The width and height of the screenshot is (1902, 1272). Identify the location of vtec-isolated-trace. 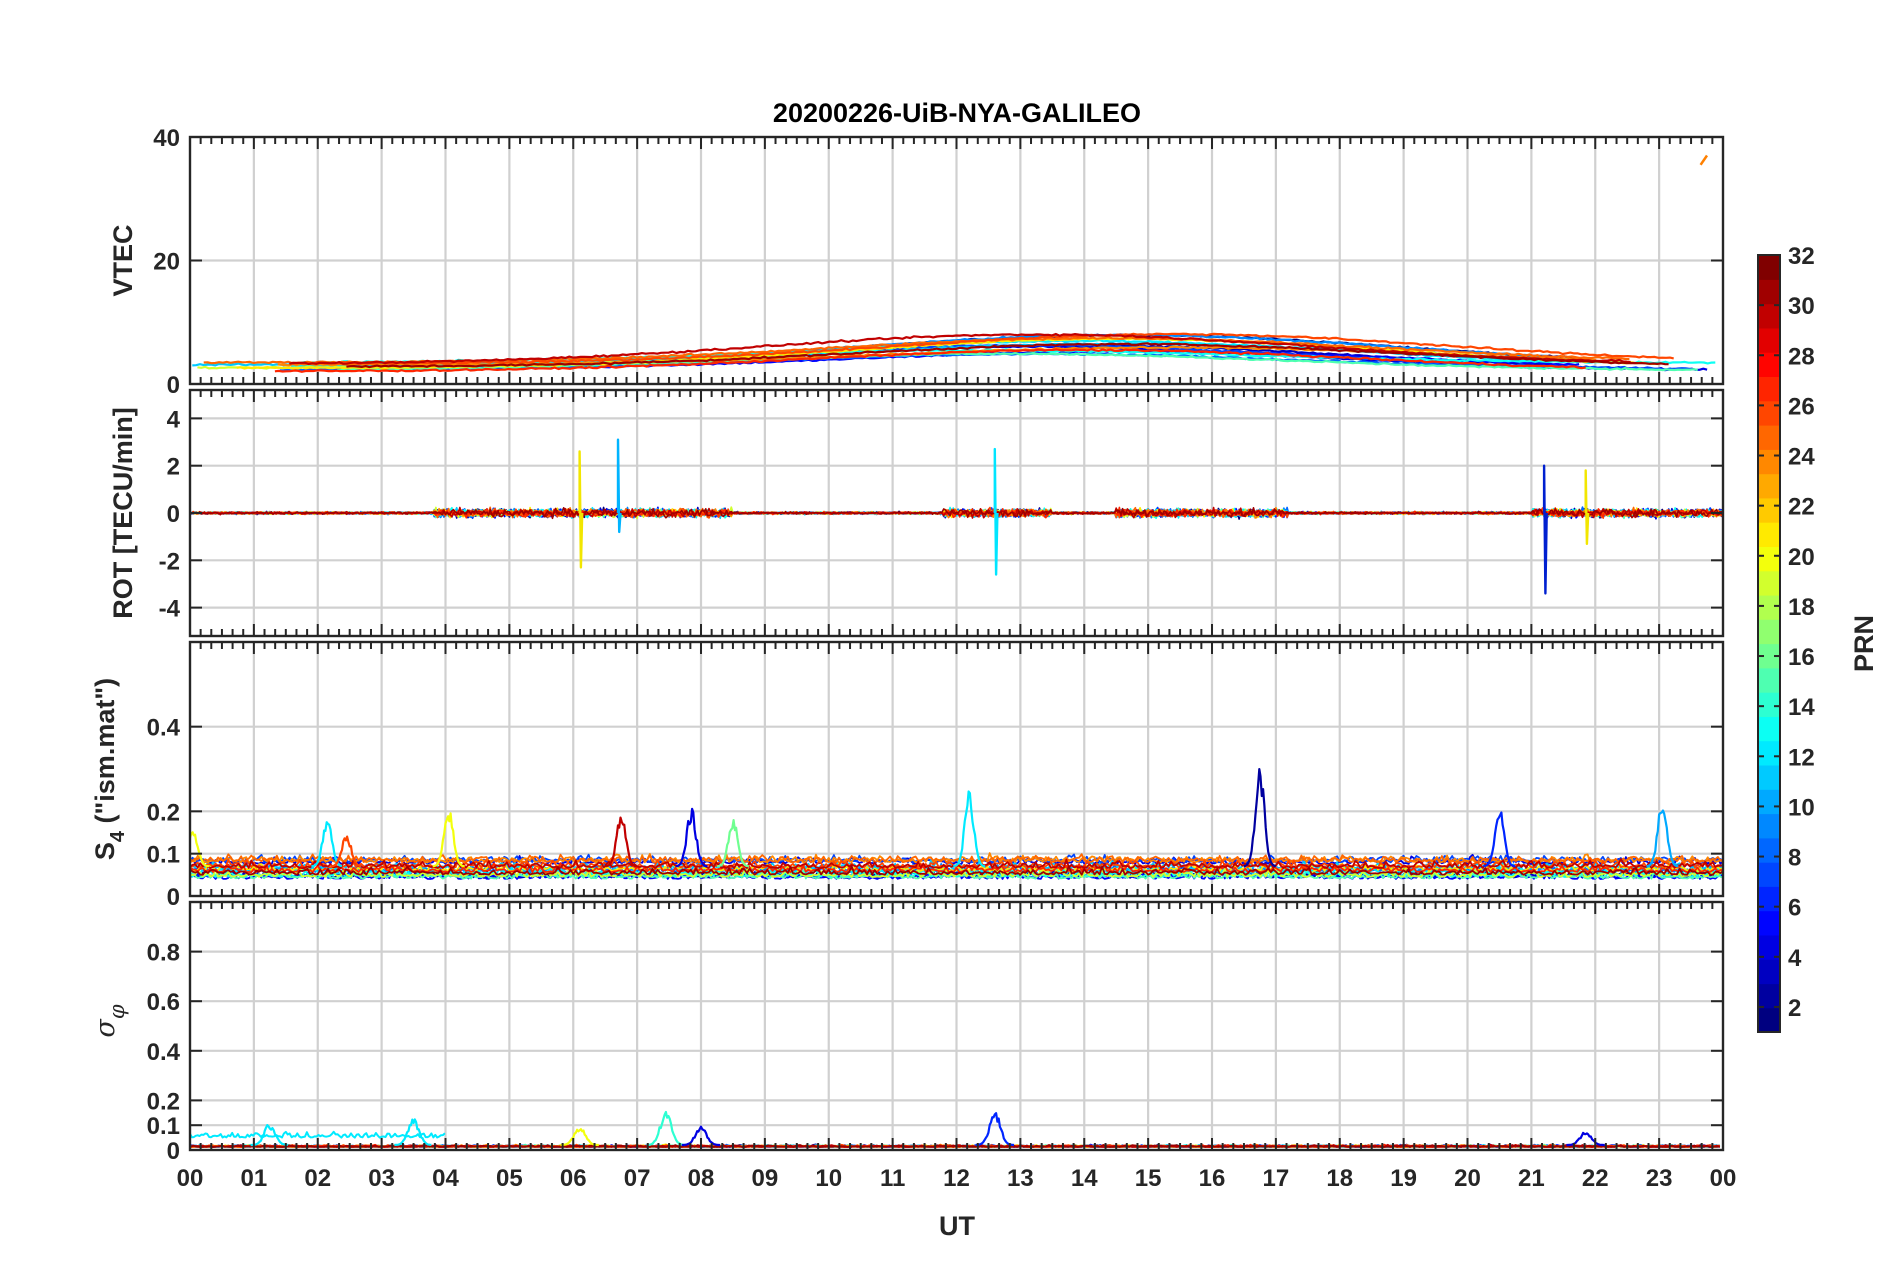
(1704, 160).